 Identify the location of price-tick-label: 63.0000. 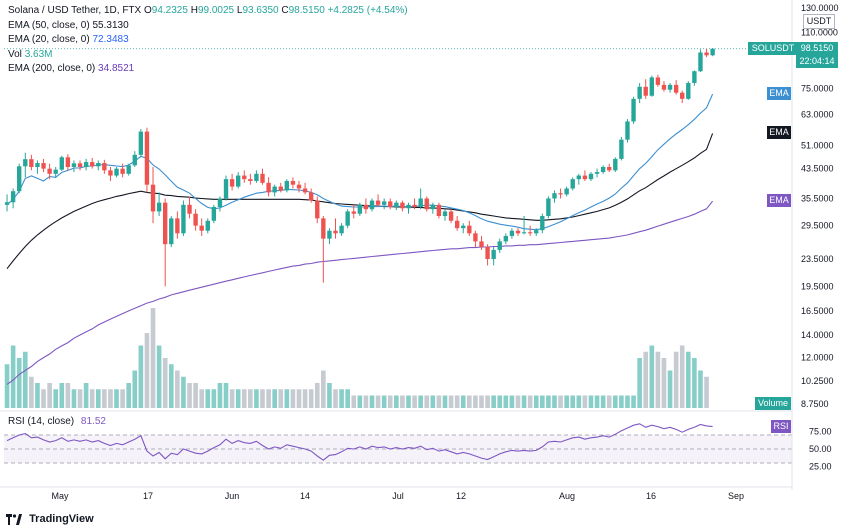
(817, 114).